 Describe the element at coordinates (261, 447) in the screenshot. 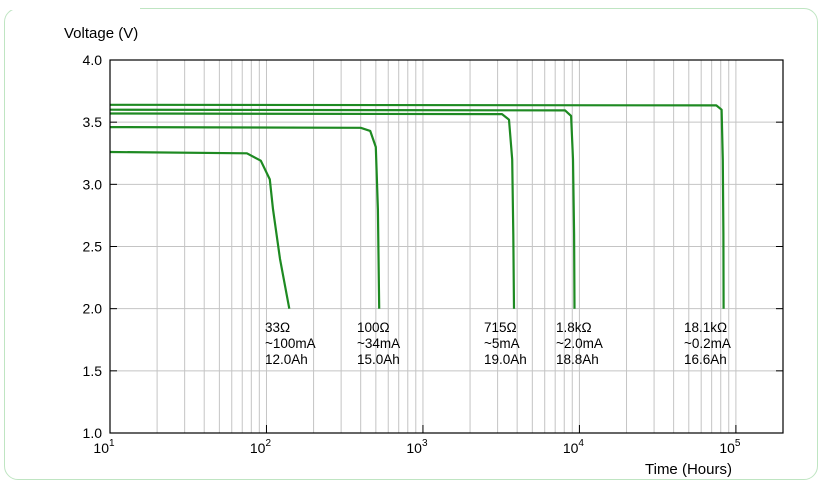

I see `x-tick-label: 10²` at that location.